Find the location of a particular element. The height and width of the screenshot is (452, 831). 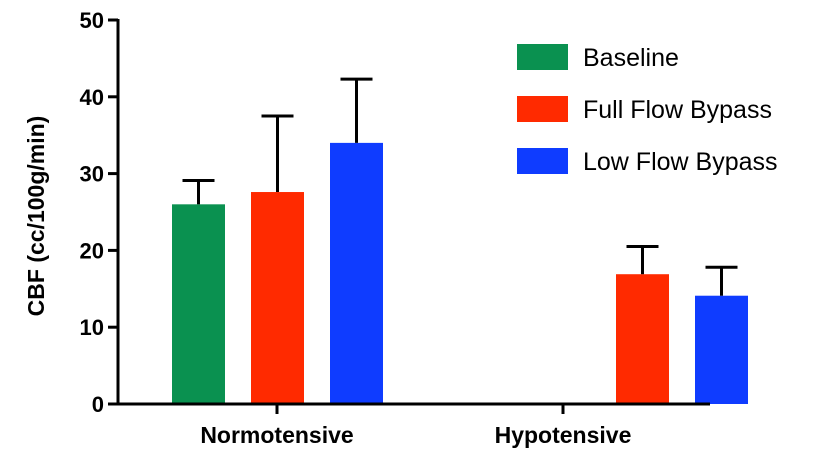

y-tick-label: 10 is located at coordinates (92, 327).